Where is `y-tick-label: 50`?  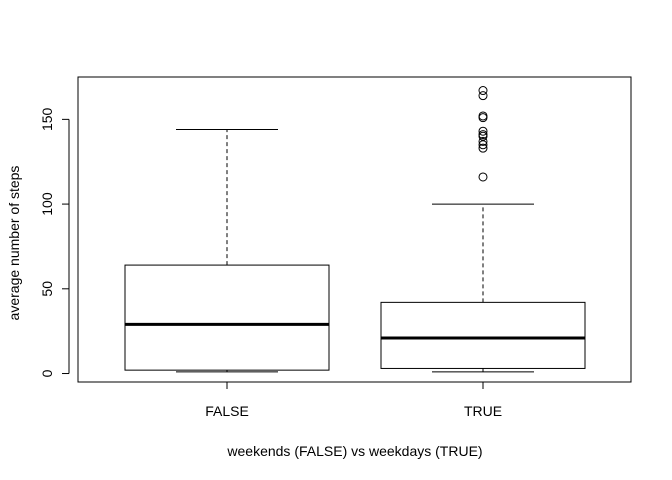
y-tick-label: 50 is located at coordinates (47, 289).